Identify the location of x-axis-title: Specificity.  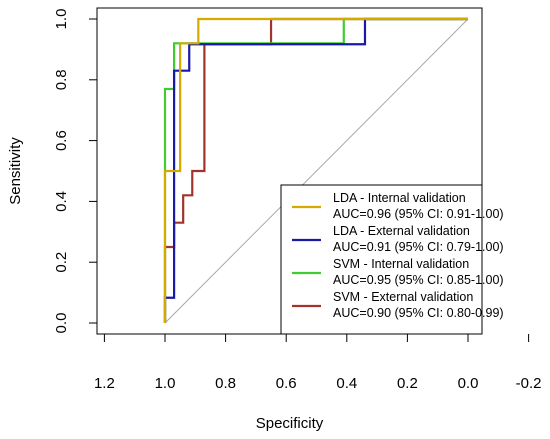
(290, 423).